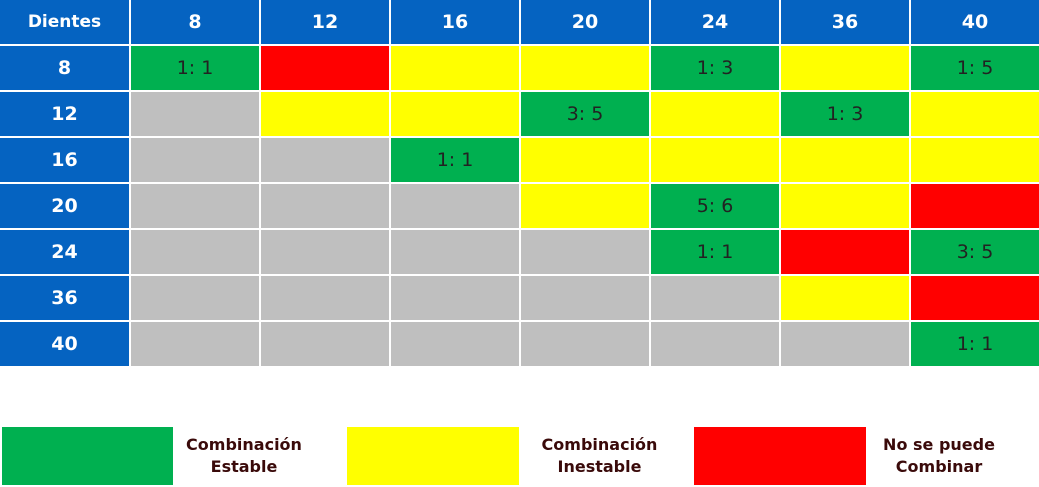 The image size is (1039, 487). I want to click on cell-16-40-unstable, so click(975, 160).